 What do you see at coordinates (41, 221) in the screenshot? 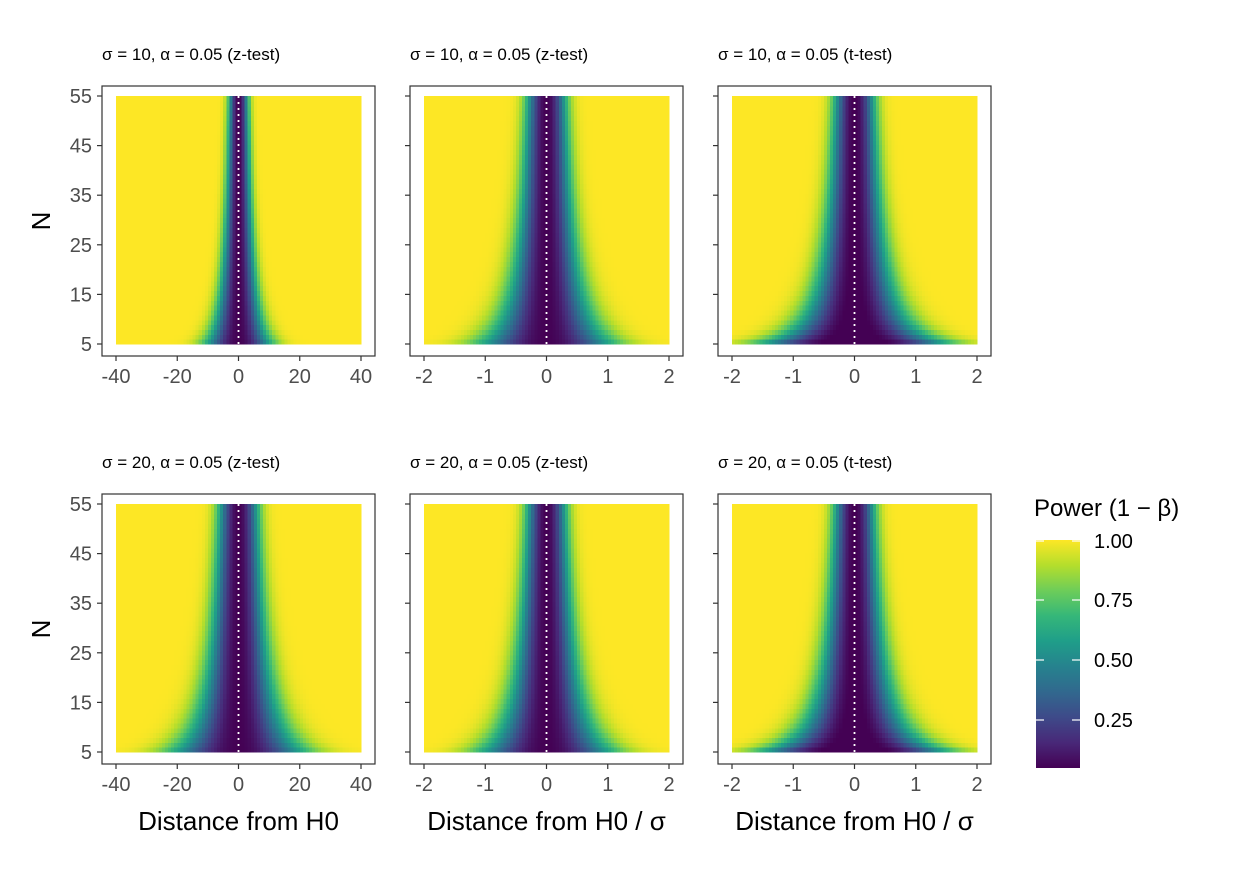
I see `y-axis-label: N` at bounding box center [41, 221].